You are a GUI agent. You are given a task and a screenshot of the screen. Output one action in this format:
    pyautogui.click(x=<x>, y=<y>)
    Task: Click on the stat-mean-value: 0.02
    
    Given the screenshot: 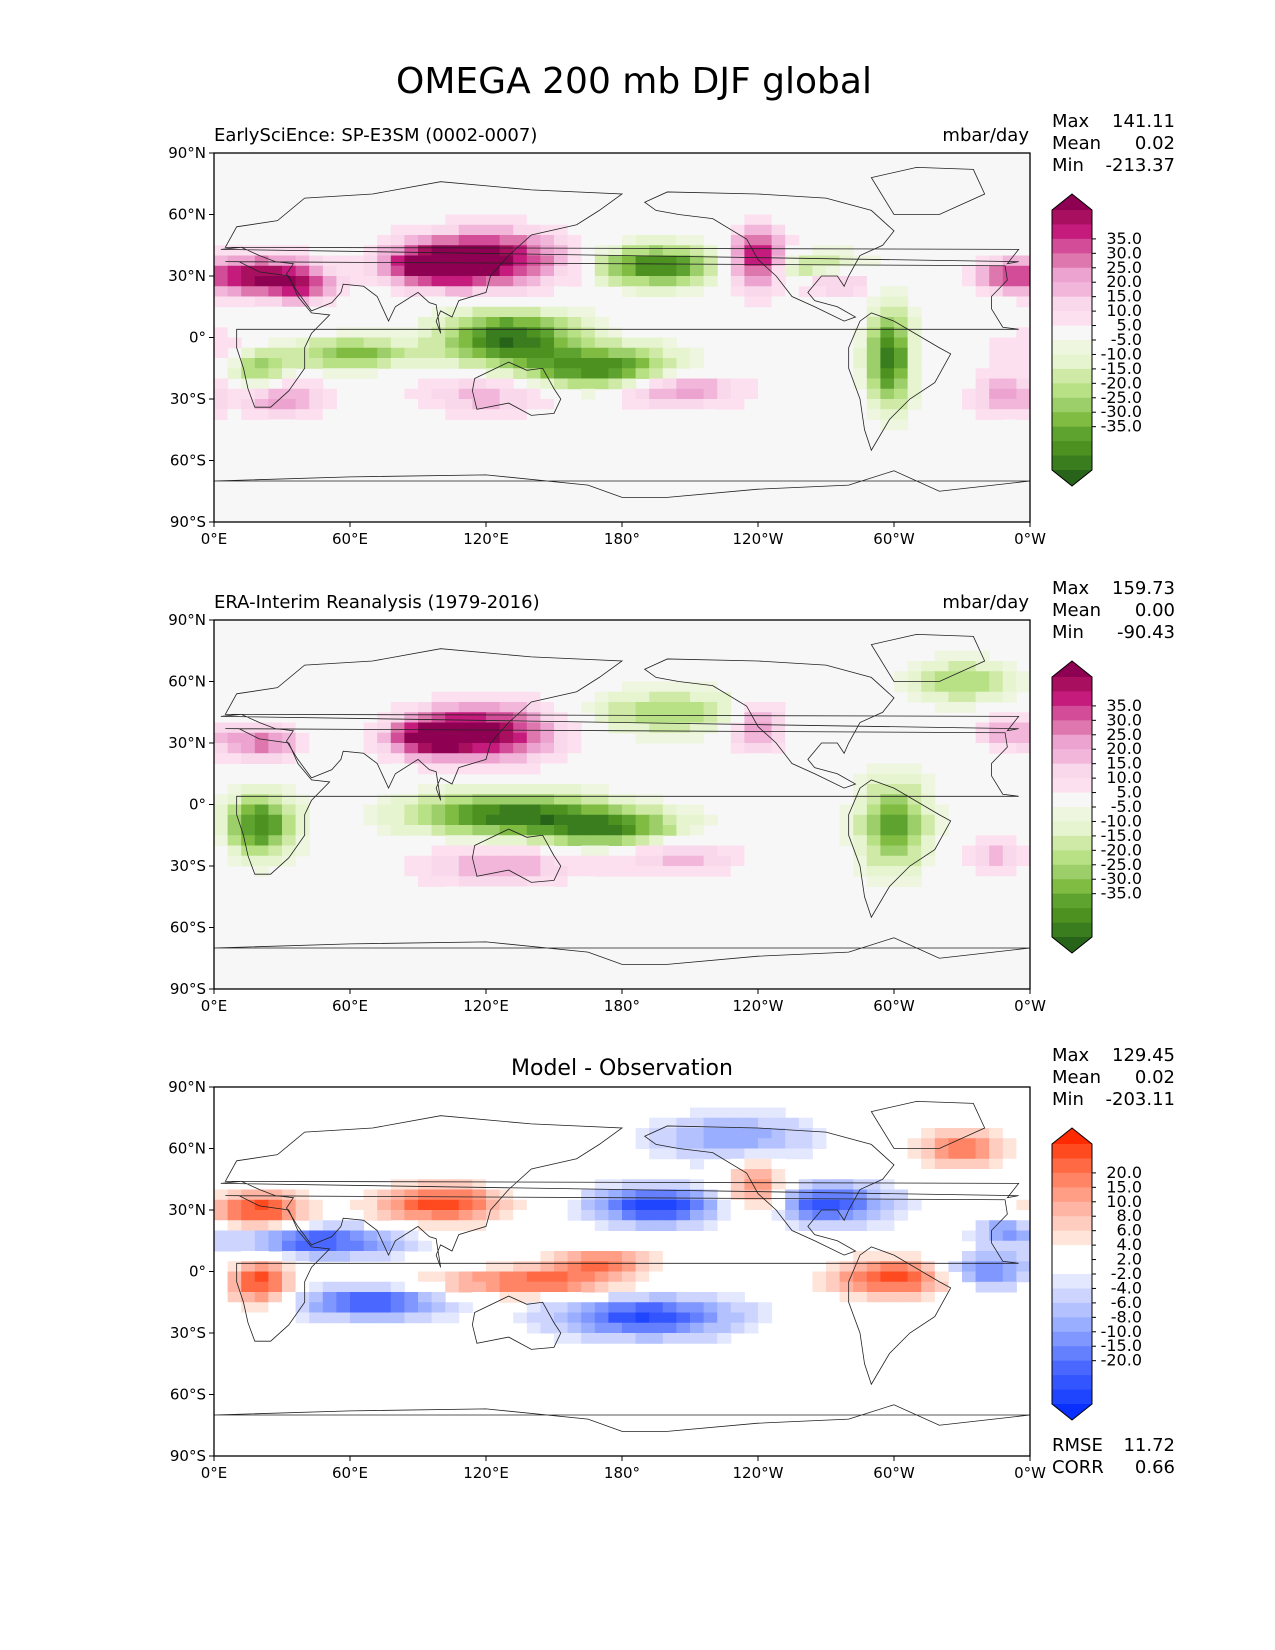 What is the action you would take?
    pyautogui.click(x=1155, y=143)
    